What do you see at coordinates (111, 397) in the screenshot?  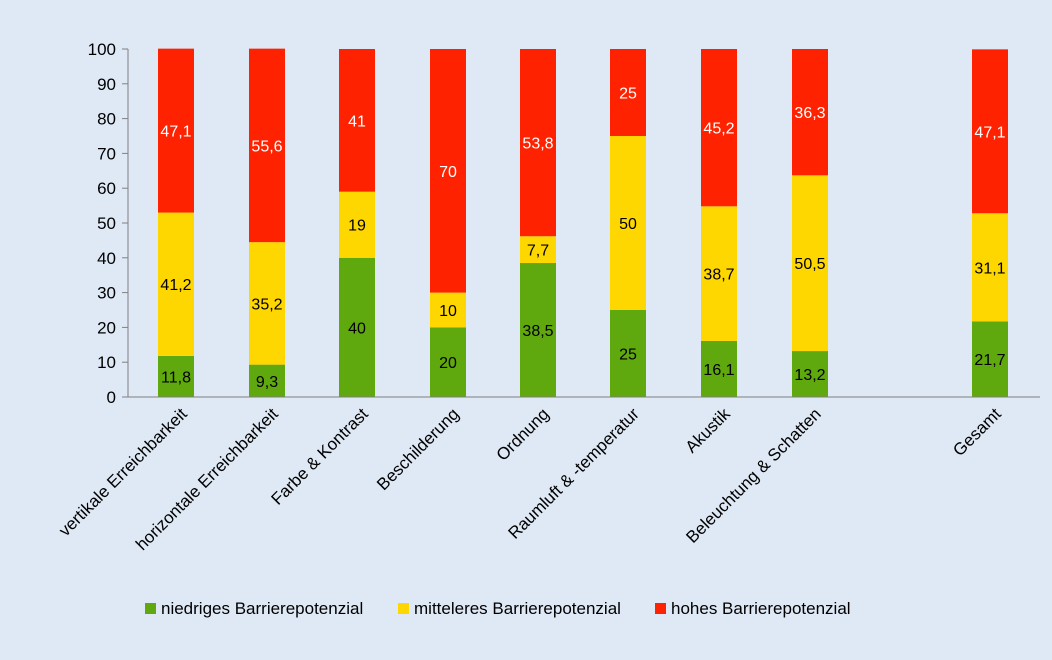 I see `y-tick-label: 0` at bounding box center [111, 397].